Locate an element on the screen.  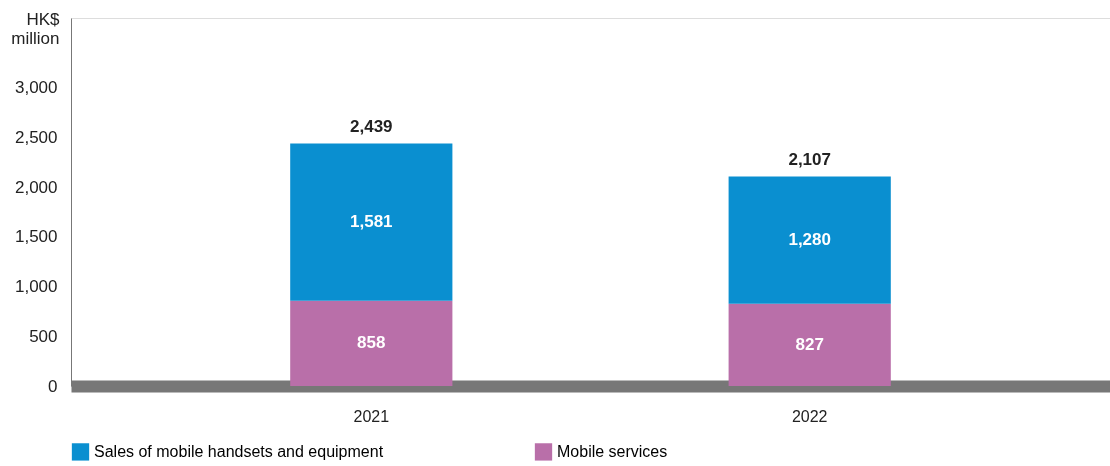
data-label: 858 is located at coordinates (371, 343).